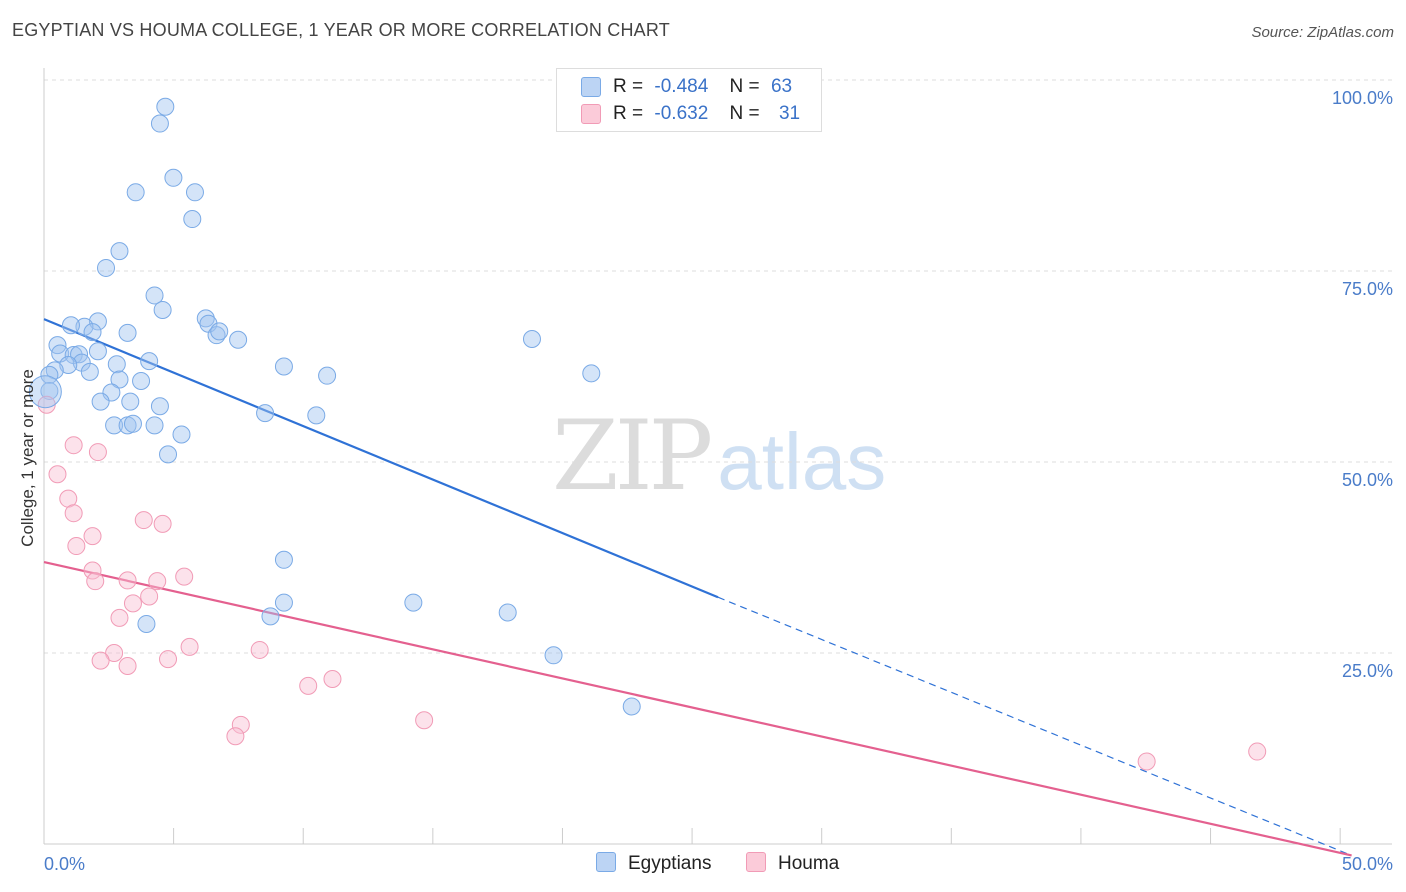  Describe the element at coordinates (1367, 289) in the screenshot. I see `y-tick-label: 75.0%` at that location.